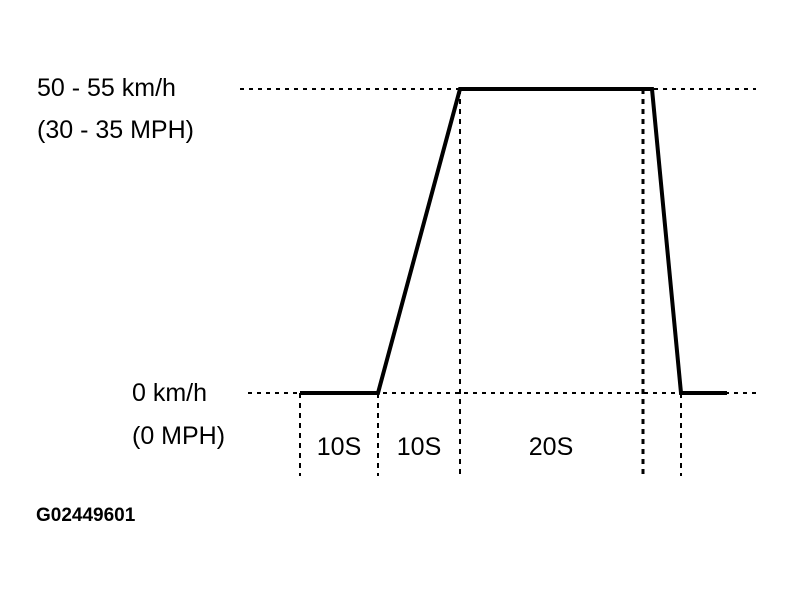 Image resolution: width=797 pixels, height=597 pixels. Describe the element at coordinates (170, 393) in the screenshot. I see `zero-speed-kmh-label: 0 km/h` at that location.